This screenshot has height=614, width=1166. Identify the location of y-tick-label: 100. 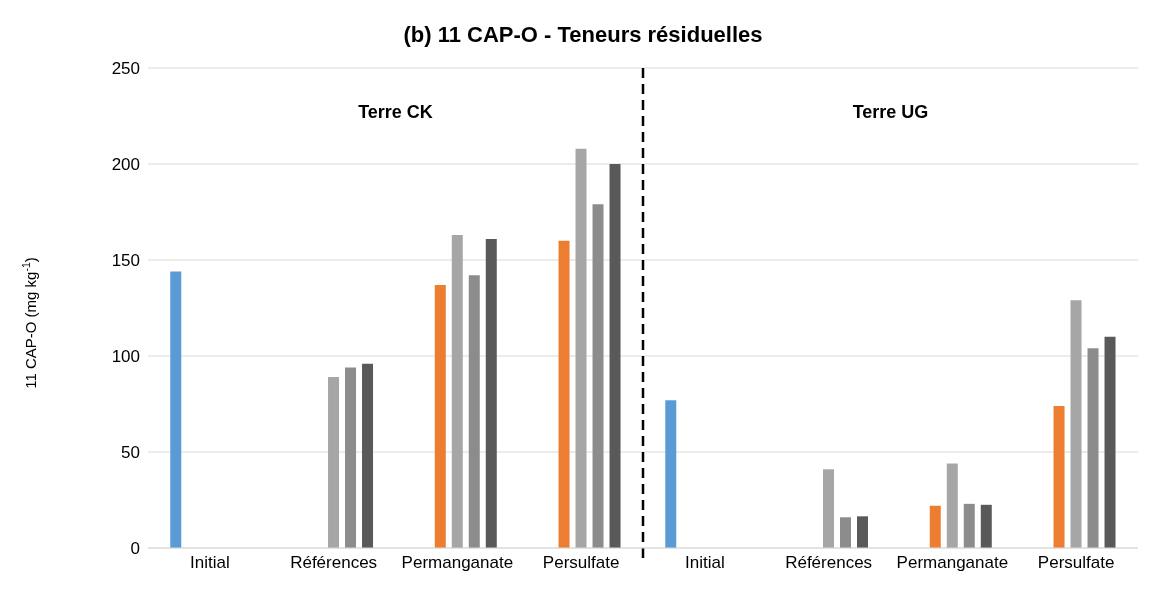
(125, 357).